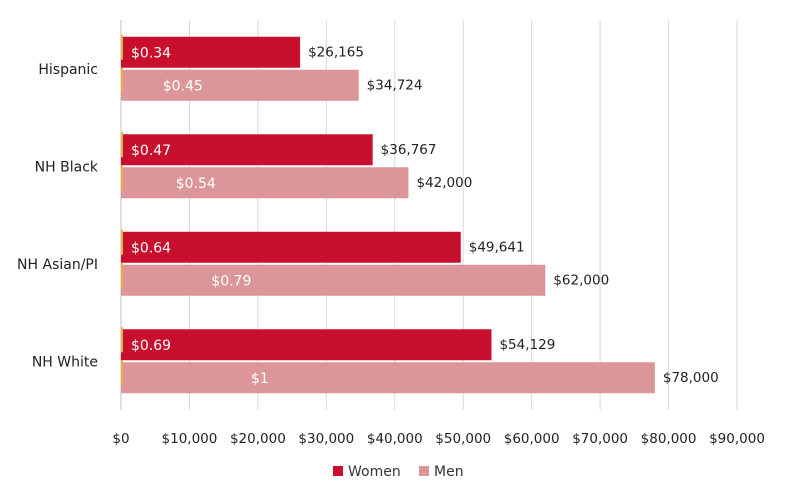 This screenshot has height=498, width=789. Describe the element at coordinates (183, 86) in the screenshot. I see `ratio-label: $0.45` at that location.